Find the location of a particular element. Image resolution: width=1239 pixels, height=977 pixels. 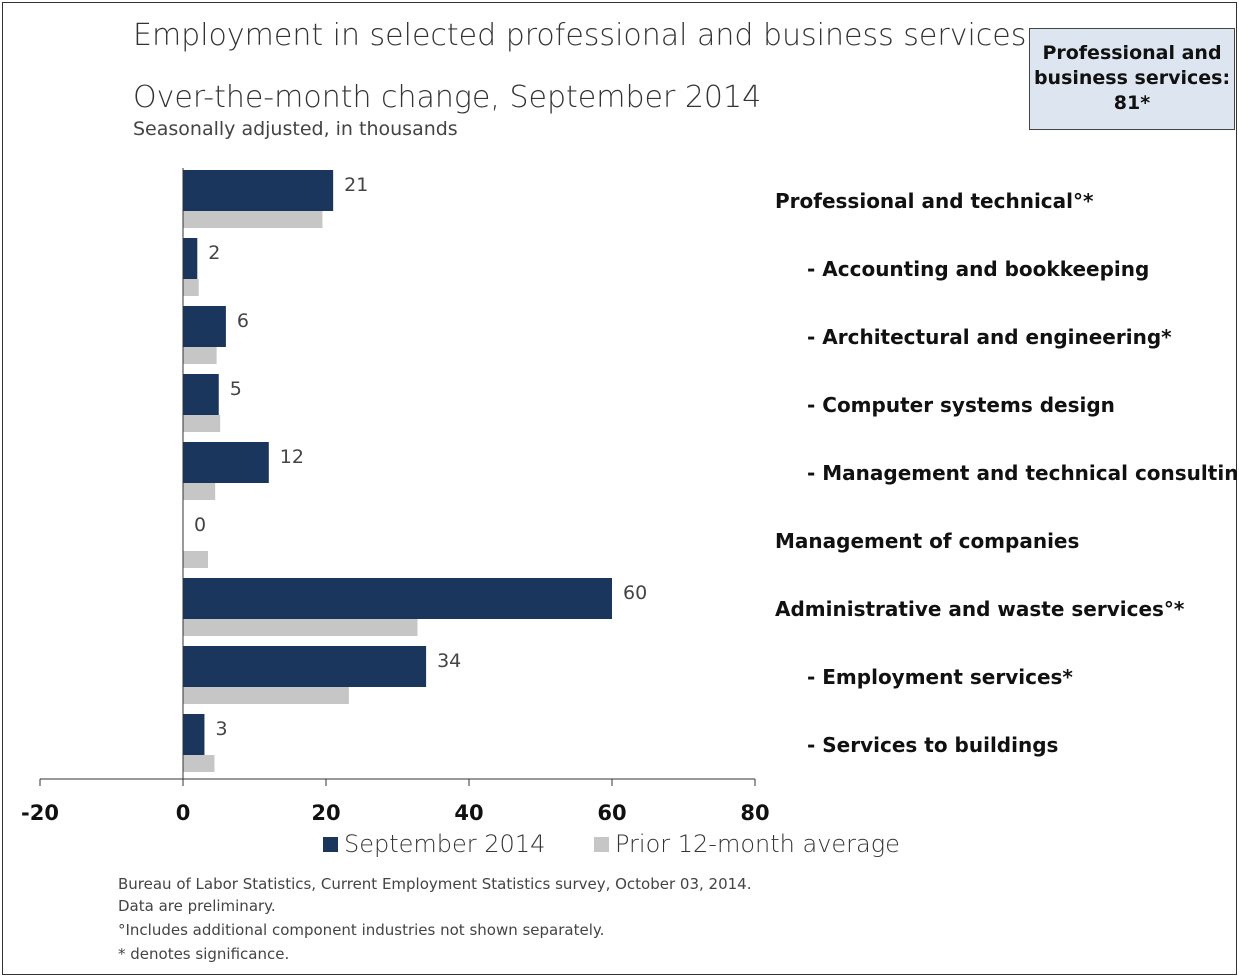

footer-preliminary: Data are preliminary. is located at coordinates (197, 906).